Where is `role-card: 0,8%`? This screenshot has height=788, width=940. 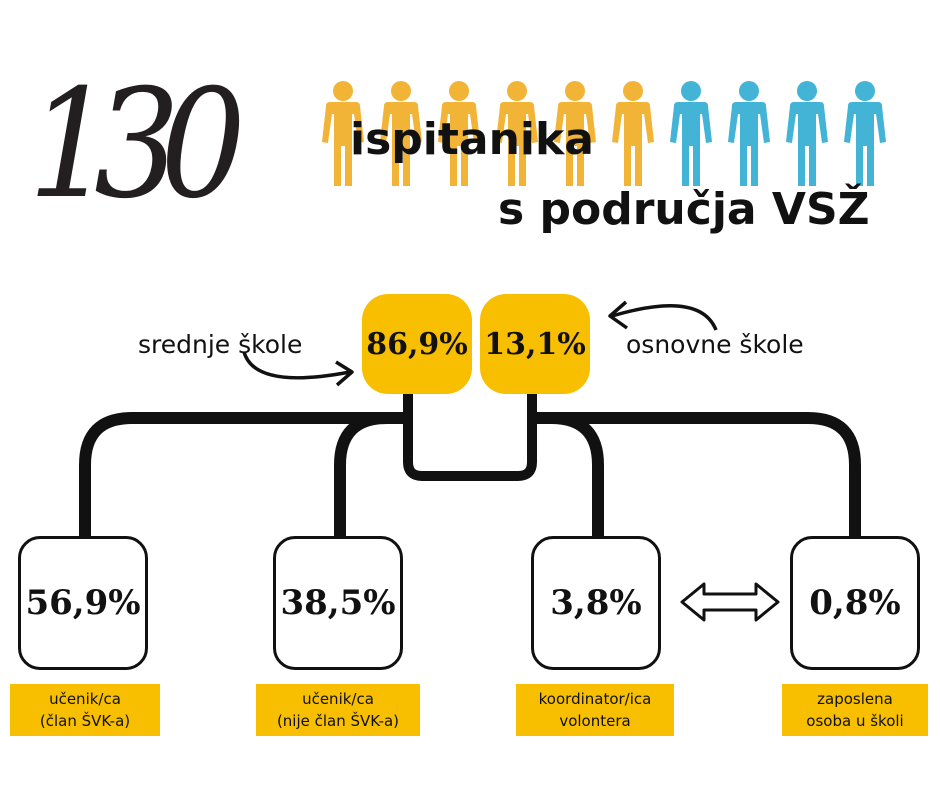 role-card: 0,8% is located at coordinates (855, 603).